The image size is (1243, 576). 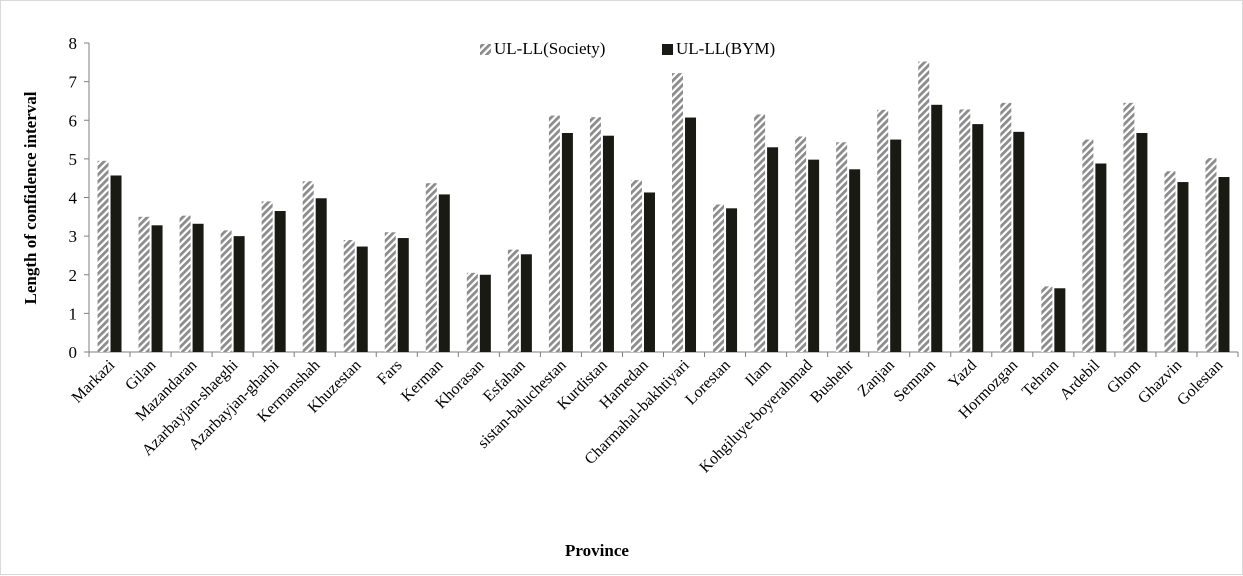 What do you see at coordinates (94, 381) in the screenshot?
I see `x-tick-label: Markazi` at bounding box center [94, 381].